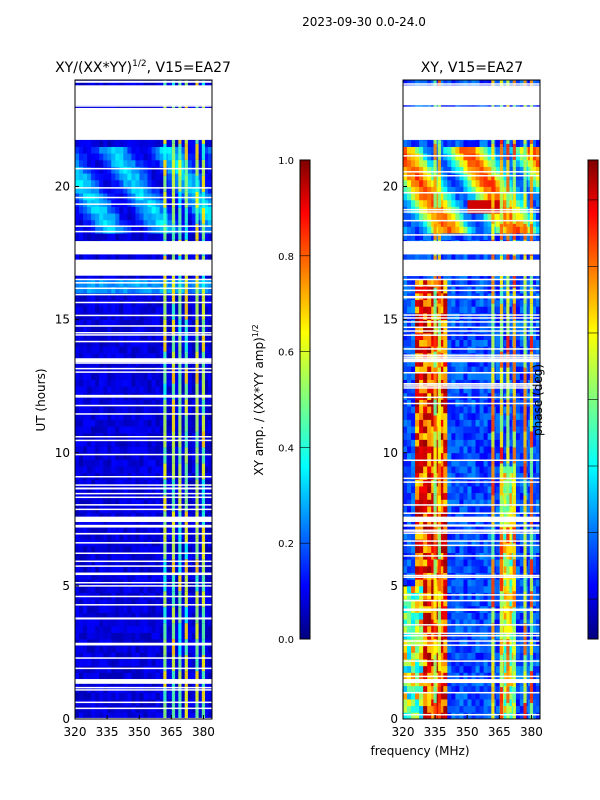 The width and height of the screenshot is (600, 800). I want to click on x-tick-label: 365, so click(171, 732).